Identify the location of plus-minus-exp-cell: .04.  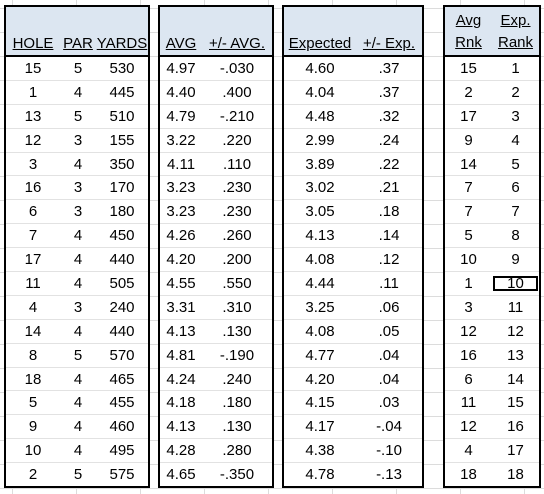
(389, 355).